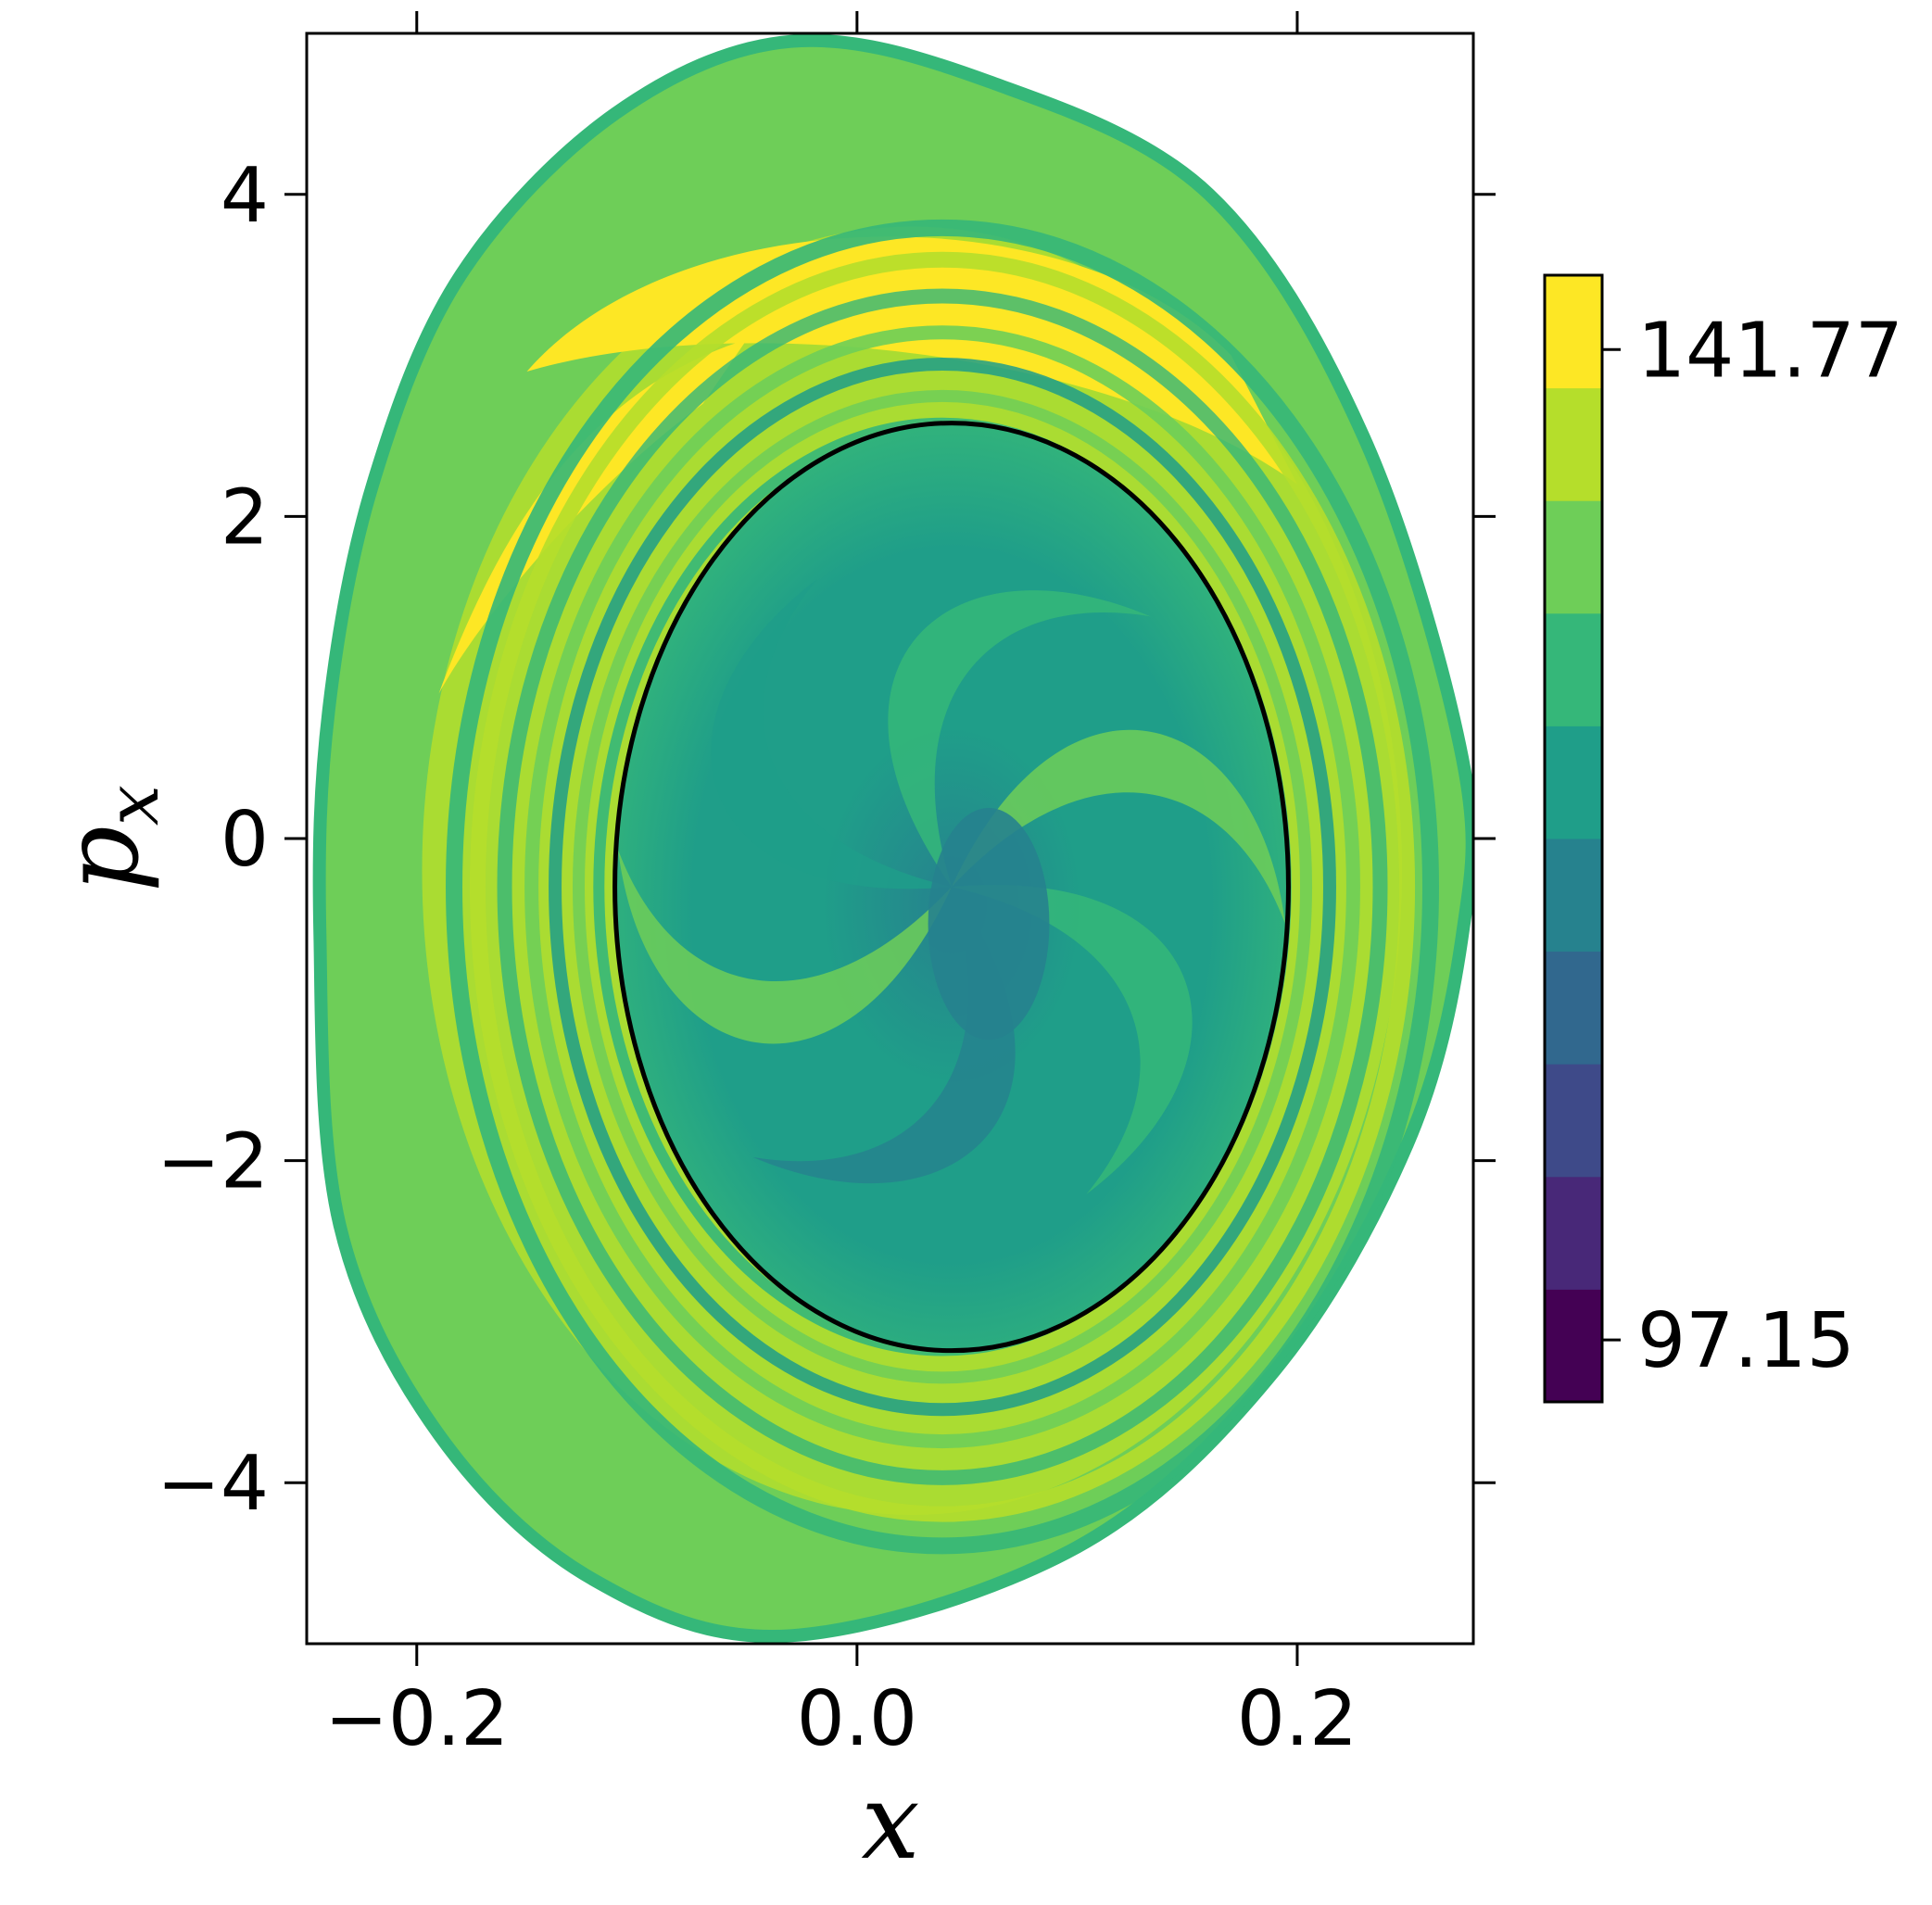 The image size is (1932, 1905). I want to click on y-axis-label: px, so click(108, 839).